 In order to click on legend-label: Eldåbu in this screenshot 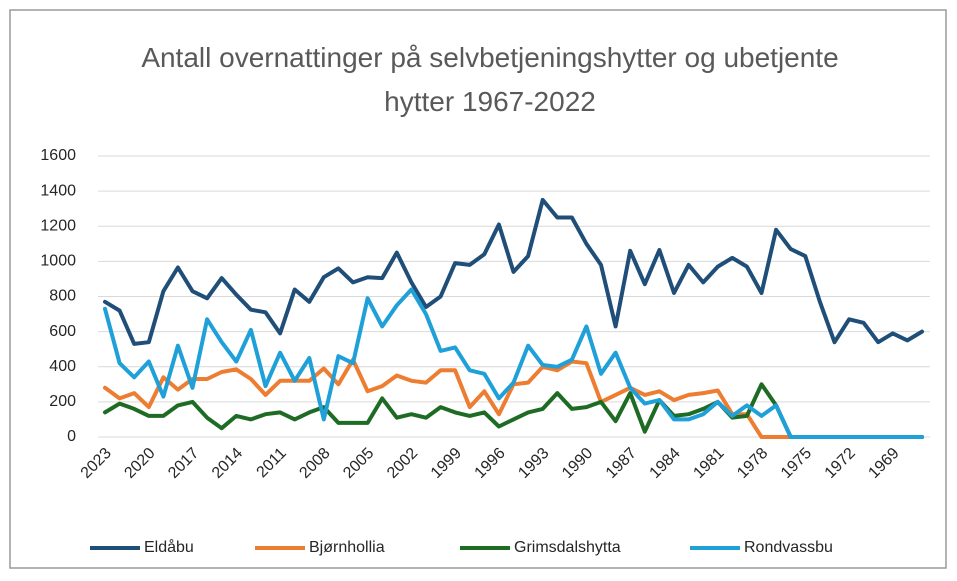, I will do `click(169, 547)`.